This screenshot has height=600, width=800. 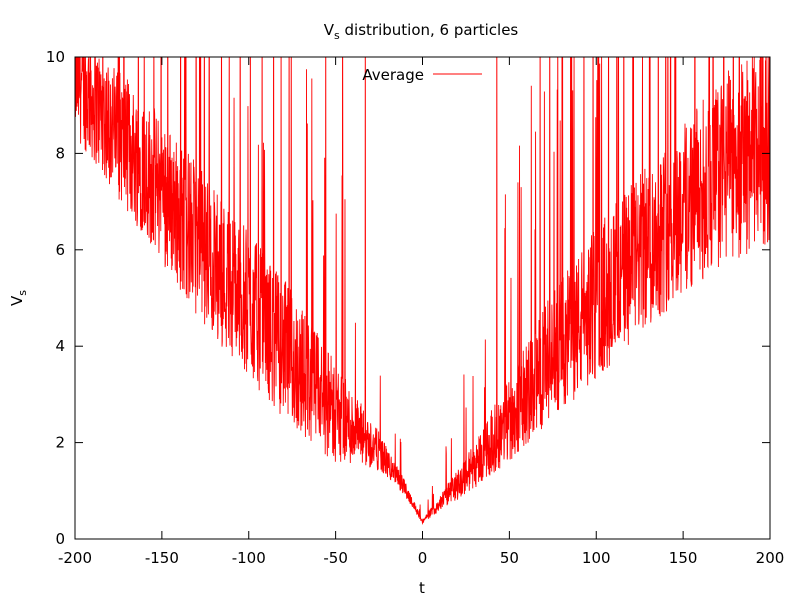 I want to click on y-axis-label: Vs, so click(x=18, y=298).